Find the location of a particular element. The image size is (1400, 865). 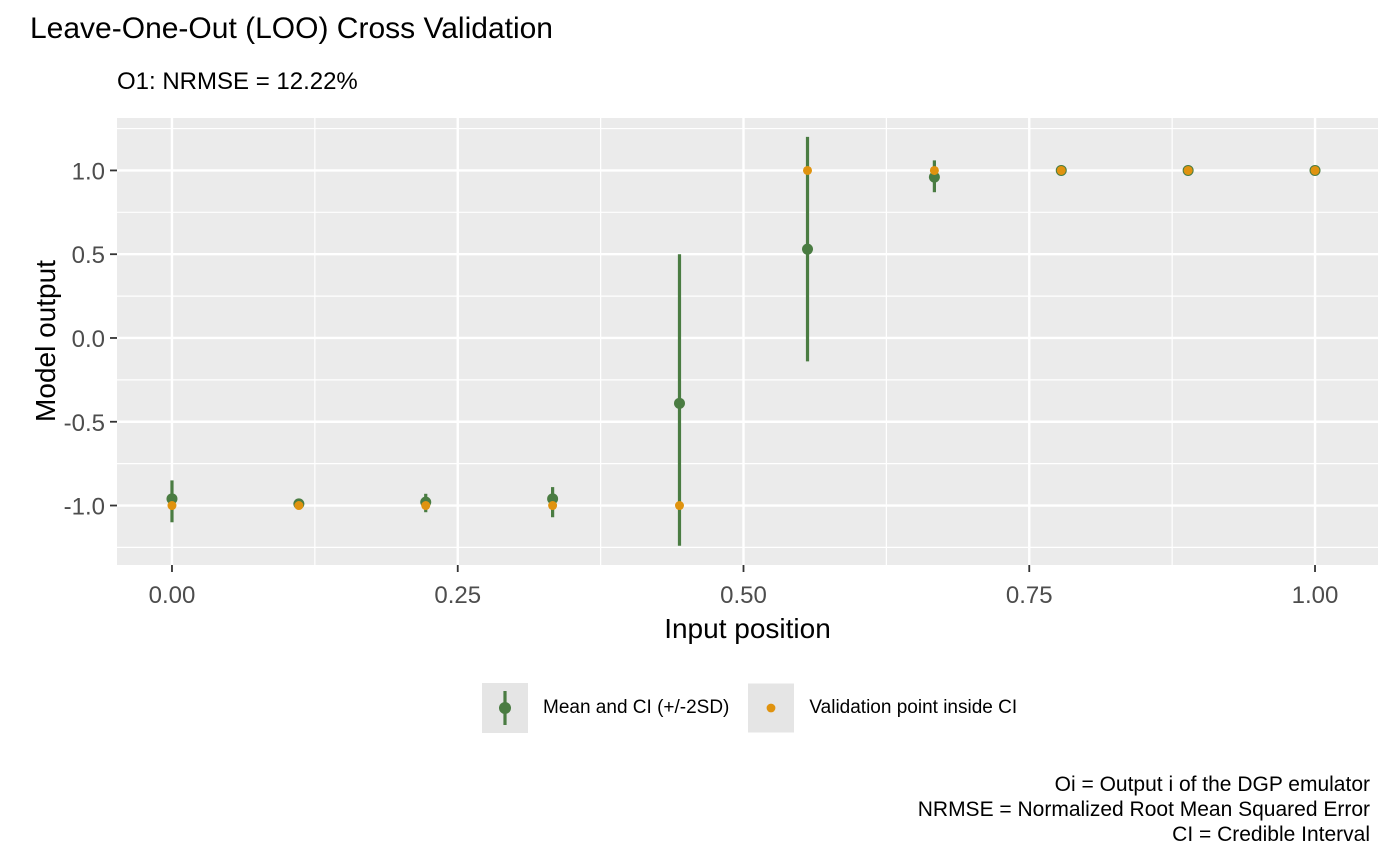

x-axis-title: Input position is located at coordinates (747, 628).